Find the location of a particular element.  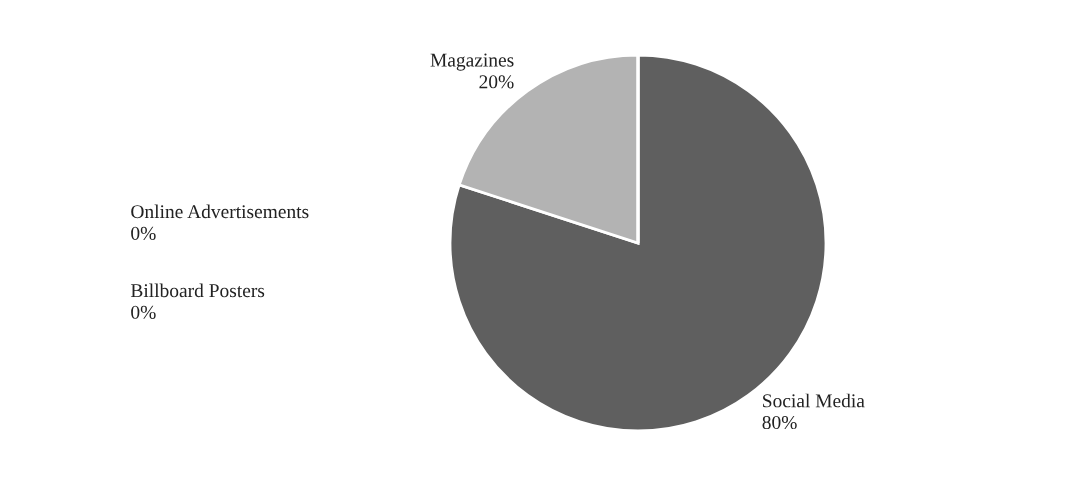

category-label: Online Advertisements is located at coordinates (220, 211).